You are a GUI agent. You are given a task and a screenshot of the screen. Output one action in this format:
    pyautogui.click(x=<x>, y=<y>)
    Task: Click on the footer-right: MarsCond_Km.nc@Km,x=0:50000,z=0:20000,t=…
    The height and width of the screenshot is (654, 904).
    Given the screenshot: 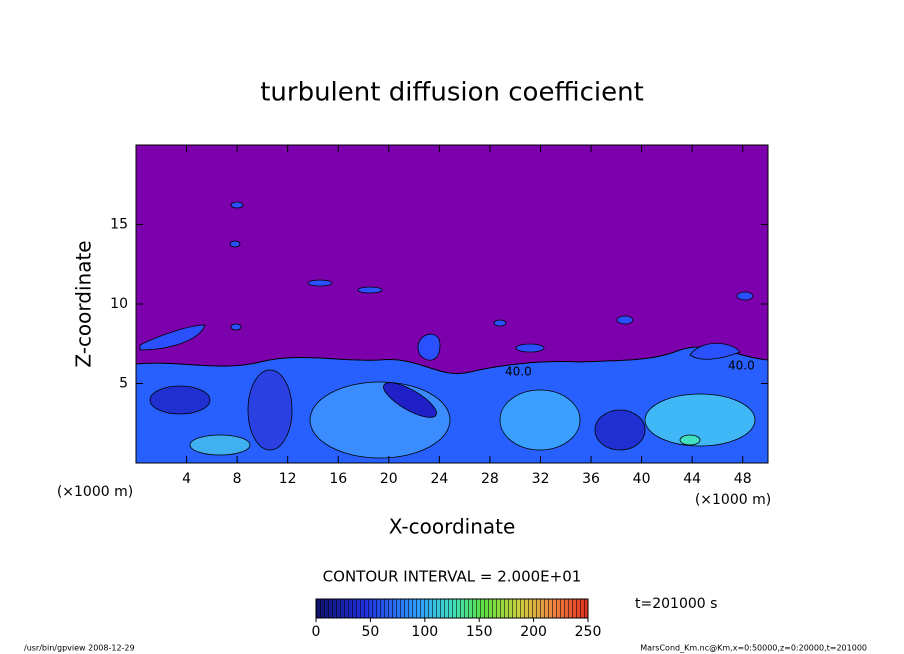 What is the action you would take?
    pyautogui.click(x=753, y=648)
    